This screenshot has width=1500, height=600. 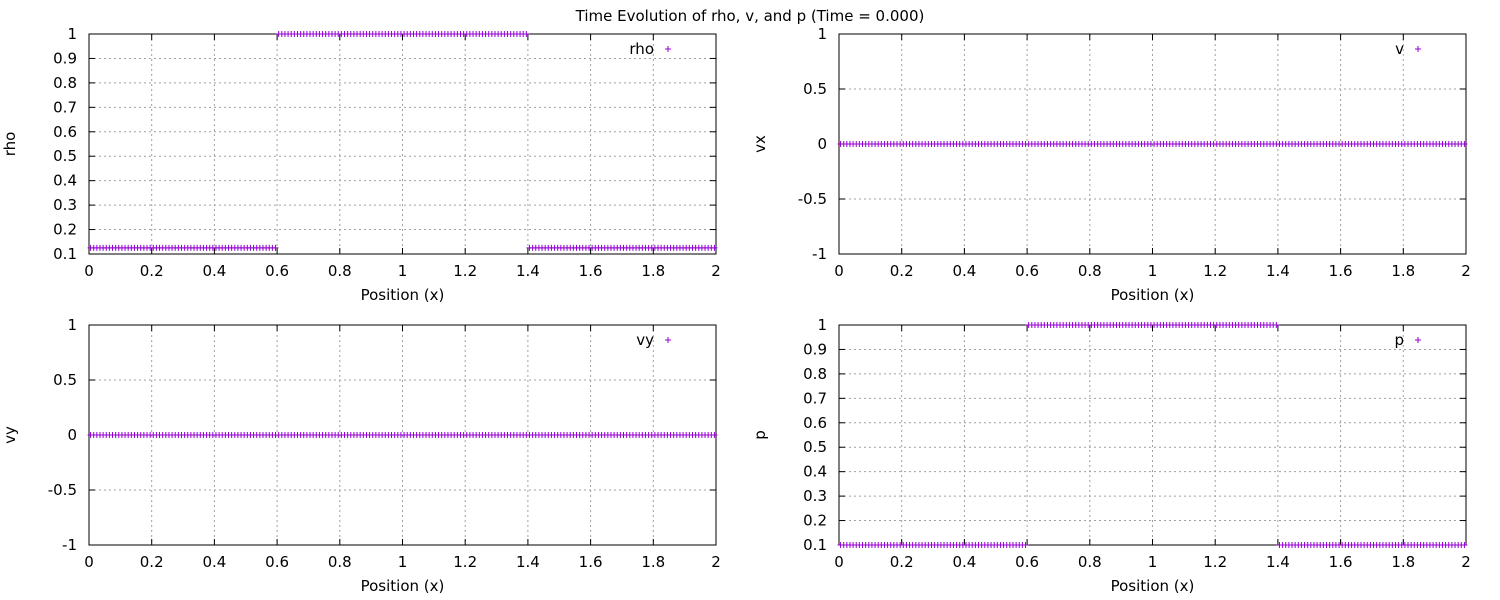 What do you see at coordinates (402, 435) in the screenshot?
I see `series-vy` at bounding box center [402, 435].